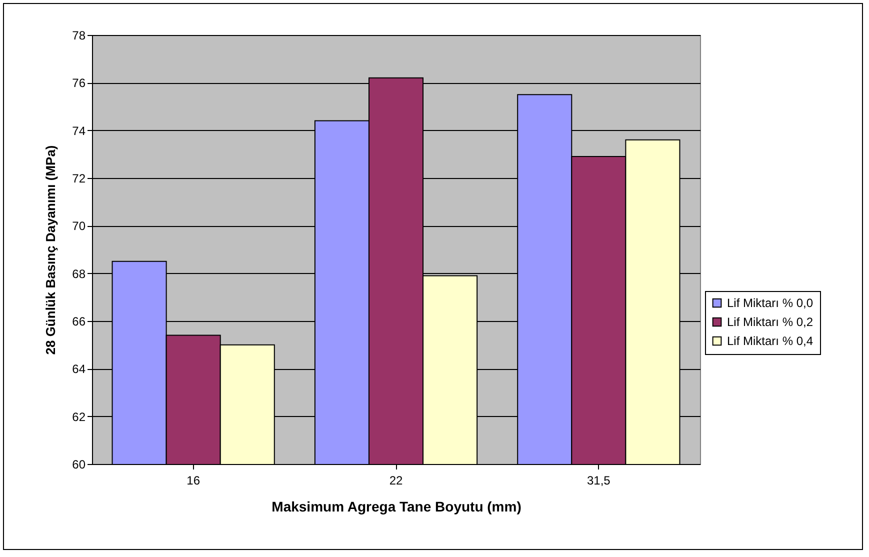  Describe the element at coordinates (770, 303) in the screenshot. I see `legend-label: Lif Miktarı % 0,0` at that location.